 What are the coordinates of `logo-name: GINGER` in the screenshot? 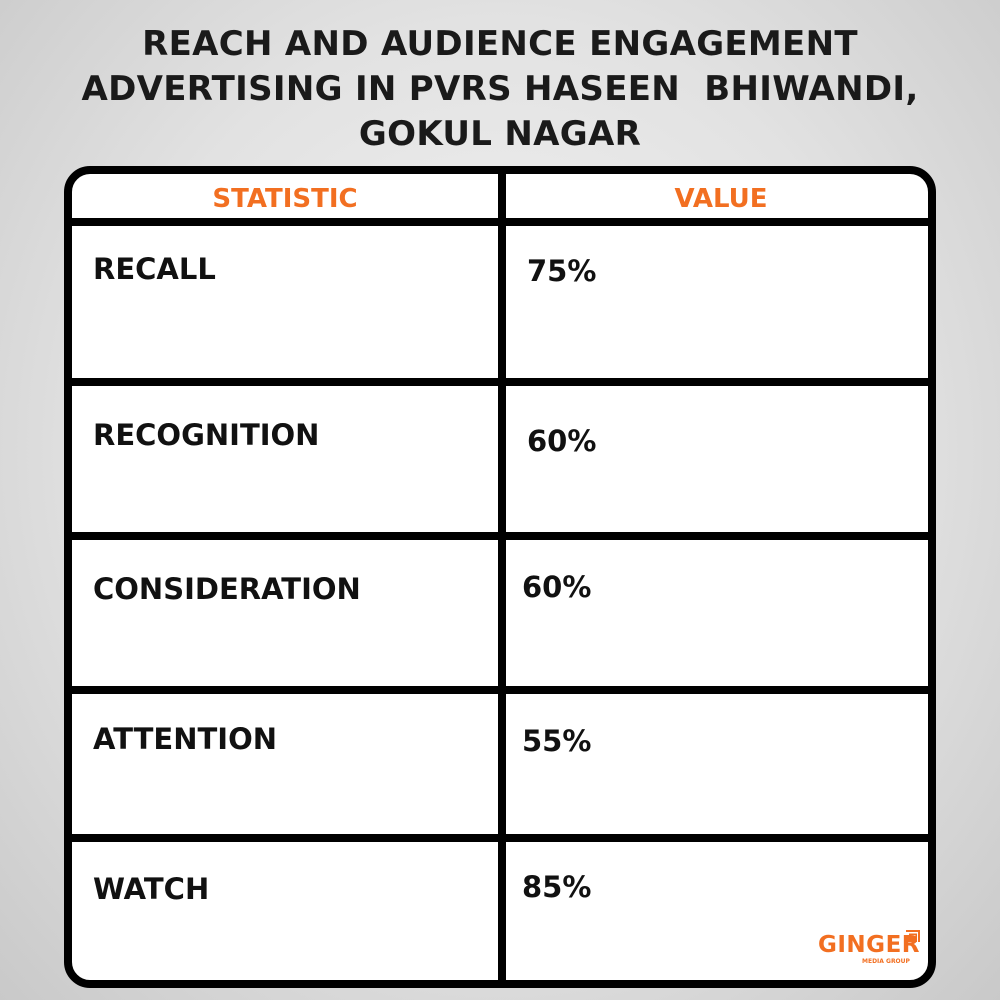 It's located at (869, 945).